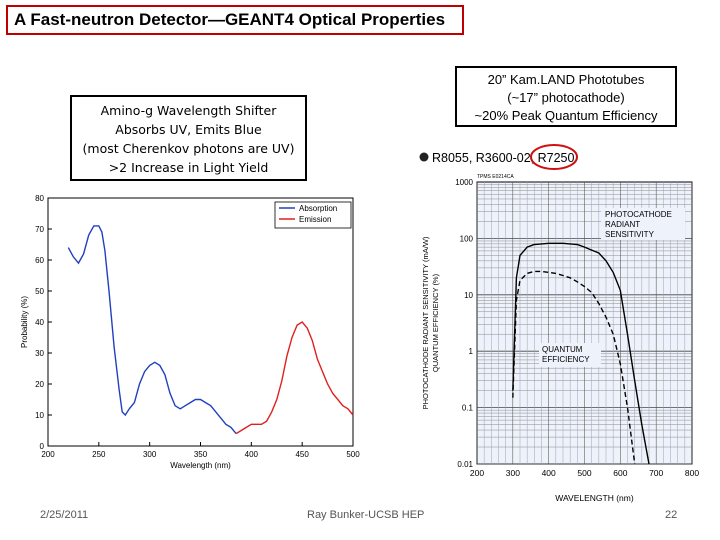  Describe the element at coordinates (39, 260) in the screenshot. I see `y-tick-label: 60` at that location.